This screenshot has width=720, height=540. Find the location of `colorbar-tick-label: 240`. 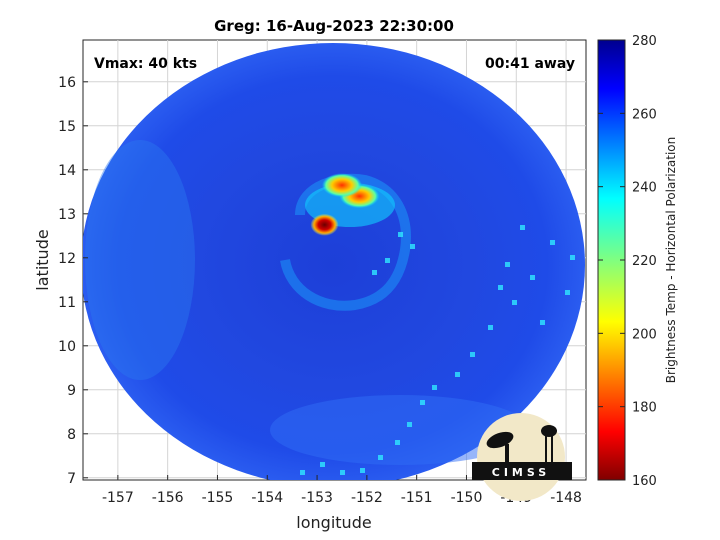

colorbar-tick-label: 240 is located at coordinates (644, 188).